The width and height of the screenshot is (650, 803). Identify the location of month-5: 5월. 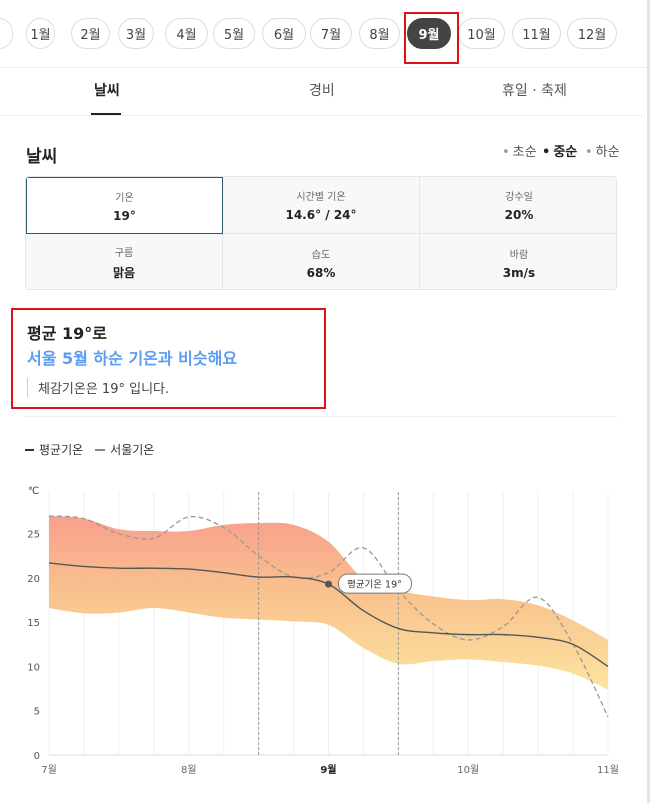
(234, 33).